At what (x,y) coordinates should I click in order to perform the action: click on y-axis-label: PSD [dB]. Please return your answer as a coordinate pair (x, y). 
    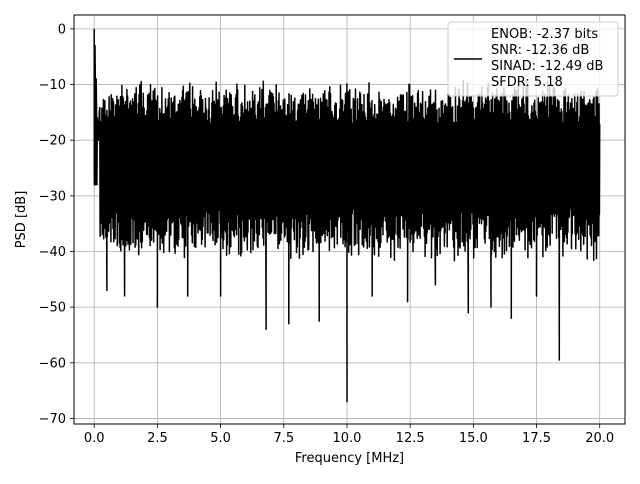
    Looking at the image, I should click on (21, 220).